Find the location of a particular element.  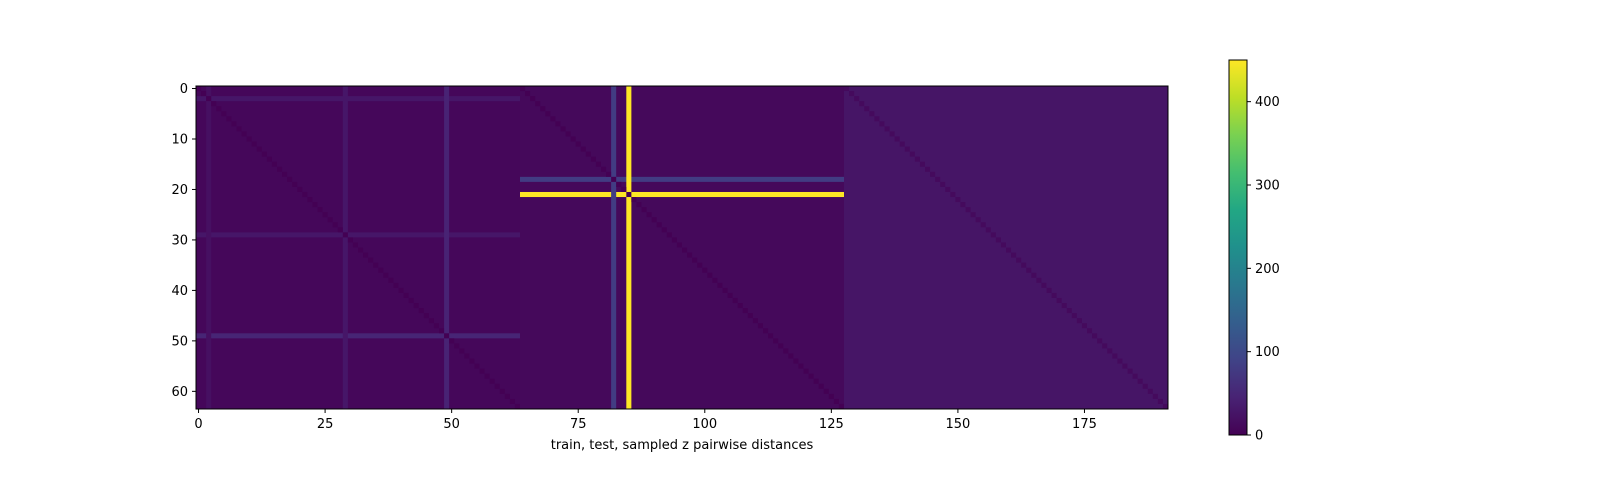

colorbar-tick-label: 400 is located at coordinates (1267, 102).